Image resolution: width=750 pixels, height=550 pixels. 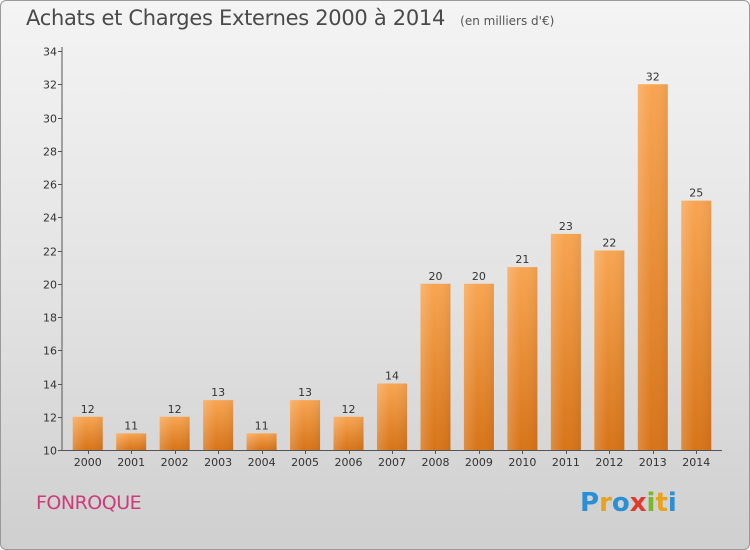 I want to click on logo-letter: r, so click(x=605, y=503).